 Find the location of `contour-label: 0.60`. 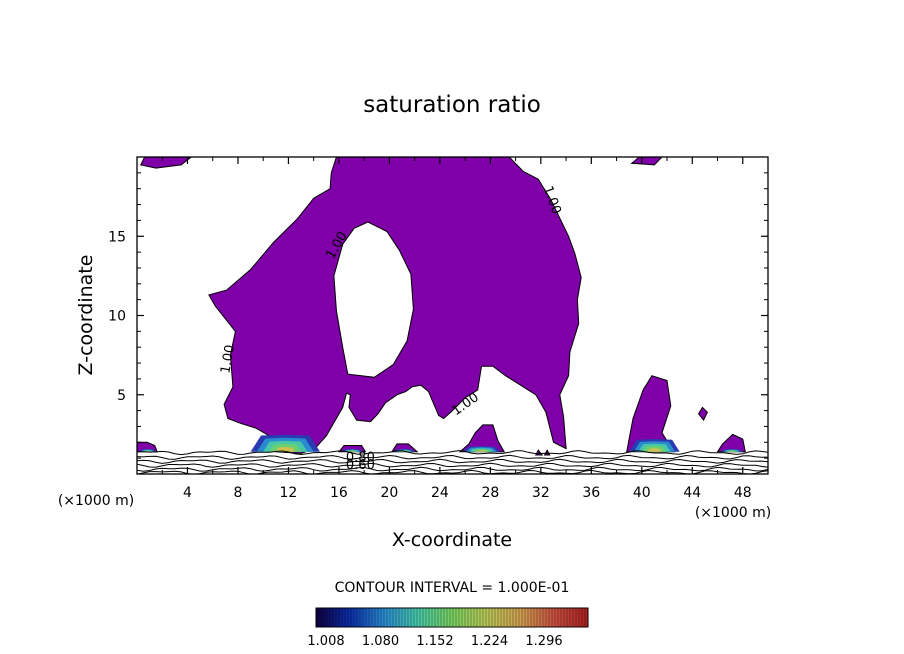

contour-label: 0.60 is located at coordinates (360, 465).